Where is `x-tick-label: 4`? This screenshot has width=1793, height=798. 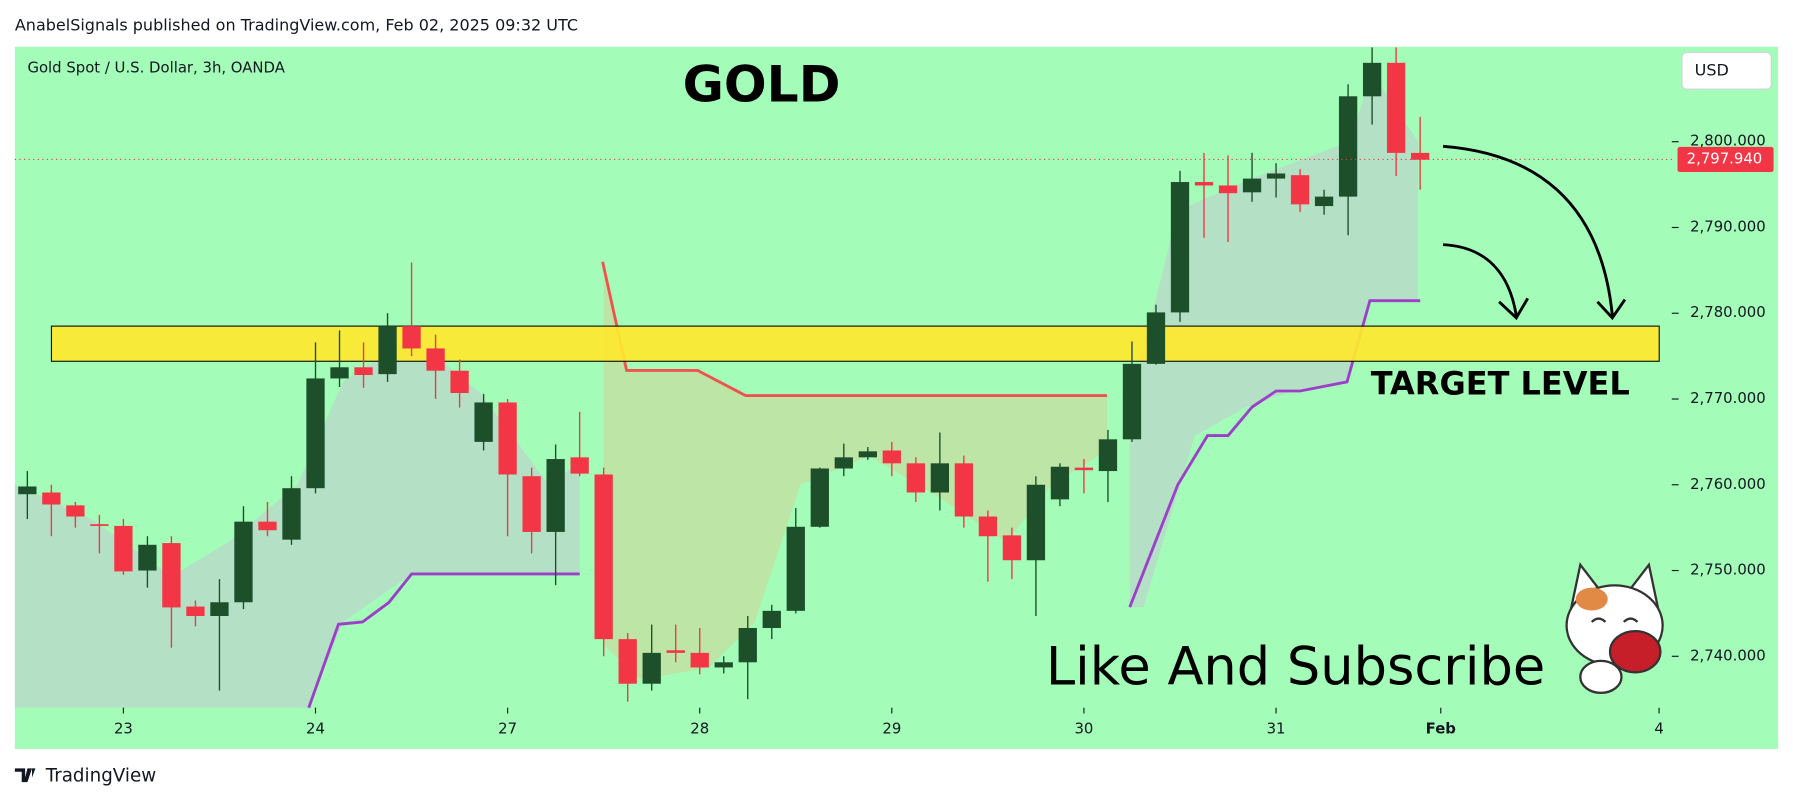
x-tick-label: 4 is located at coordinates (1658, 728).